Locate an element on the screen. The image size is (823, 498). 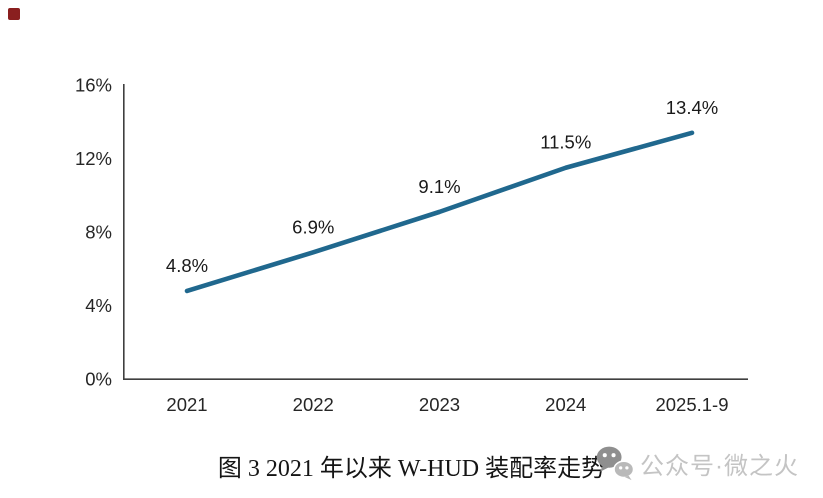
corner-marker is located at coordinates (14, 14).